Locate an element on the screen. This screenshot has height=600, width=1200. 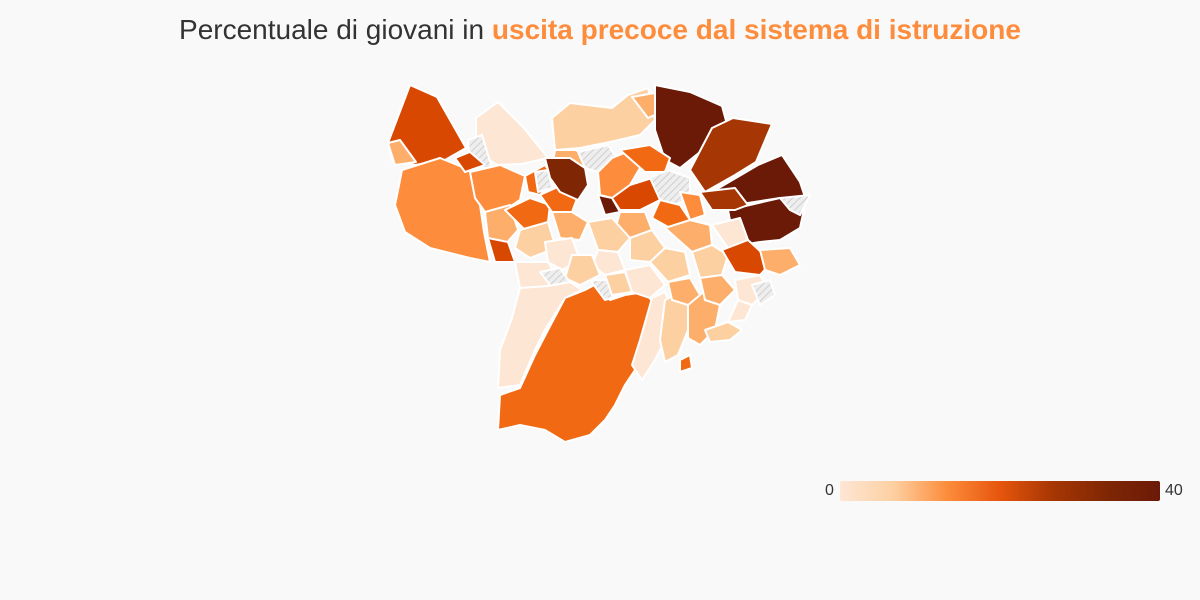
title-highlight: uscita precoce dal sistema di istruzione is located at coordinates (756, 29).